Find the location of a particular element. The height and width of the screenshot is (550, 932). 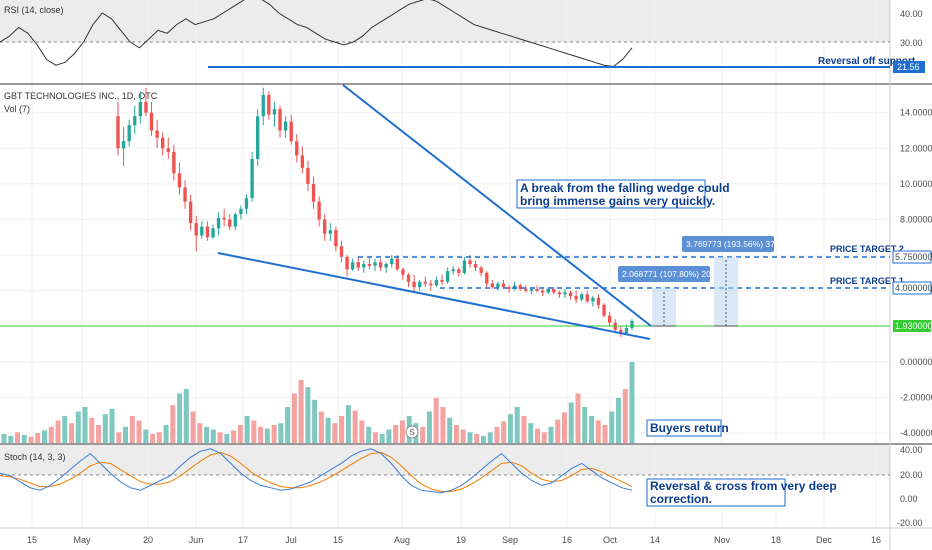

target-1-measure-box is located at coordinates (664, 307).